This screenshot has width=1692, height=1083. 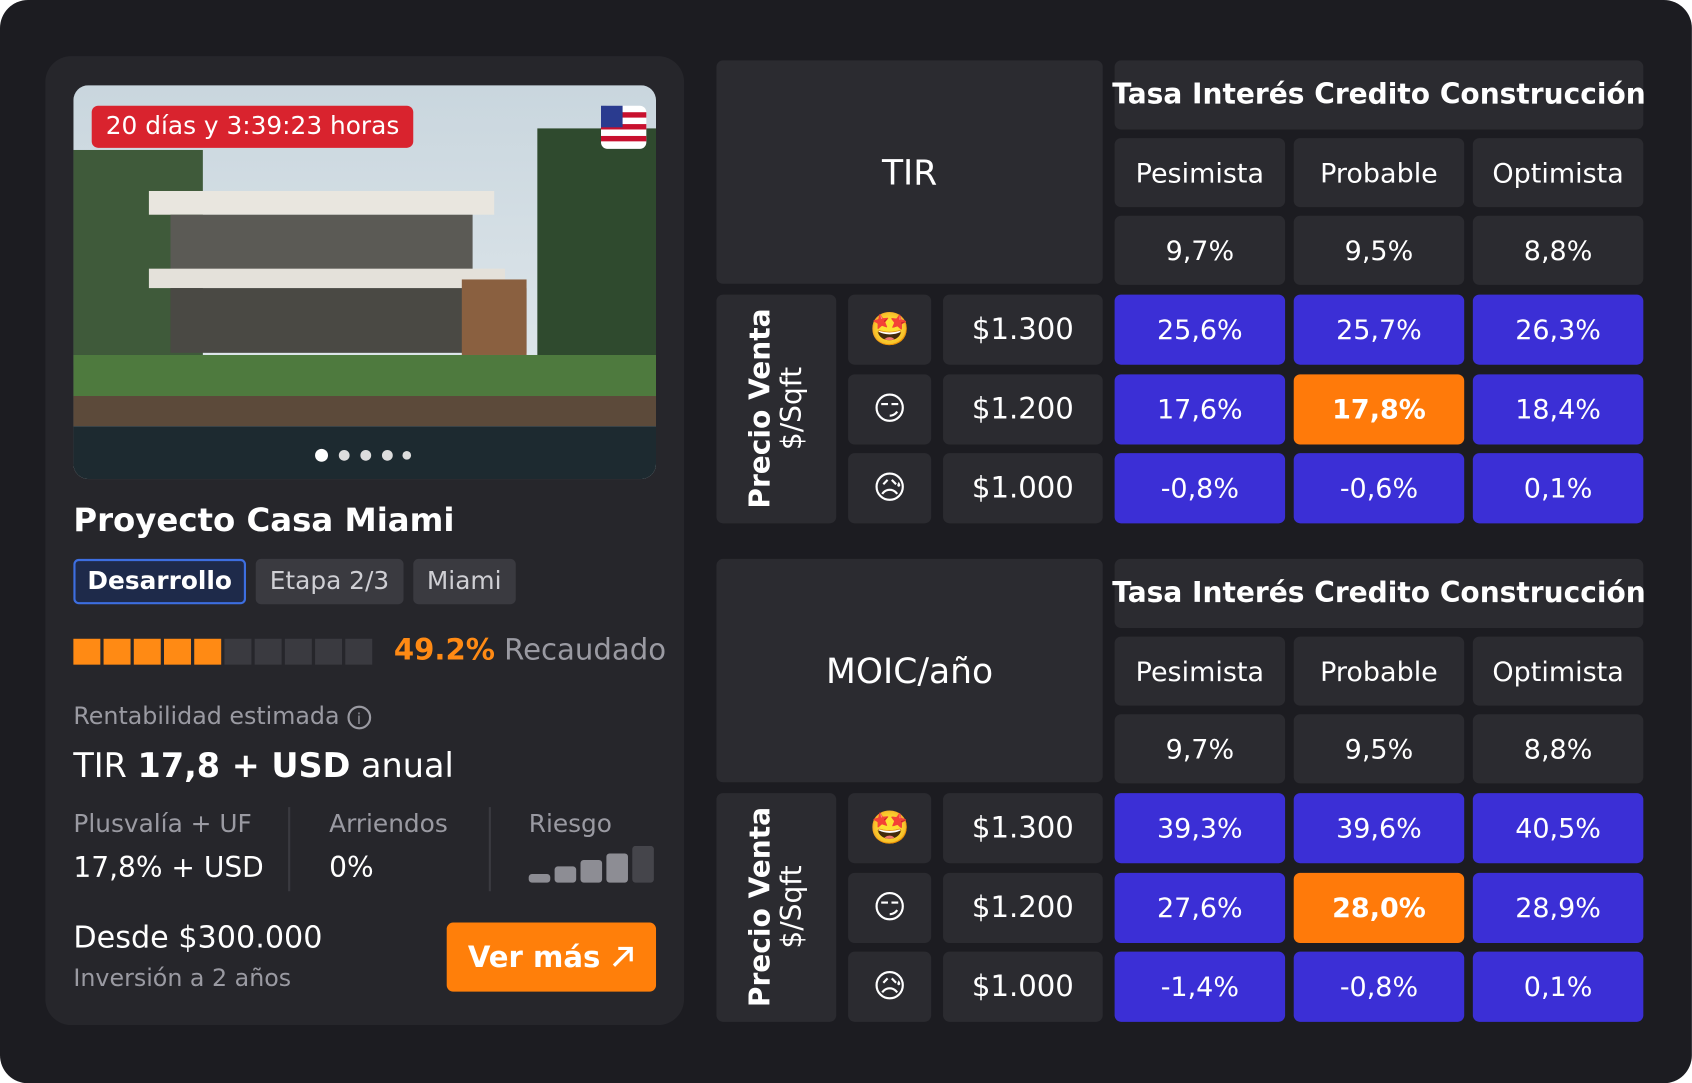 I want to click on value-cell: 39,3%, so click(x=1200, y=828).